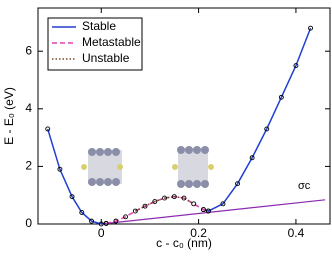 The image size is (332, 257). What do you see at coordinates (296, 233) in the screenshot?
I see `x-tick-label: 0.4` at bounding box center [296, 233].